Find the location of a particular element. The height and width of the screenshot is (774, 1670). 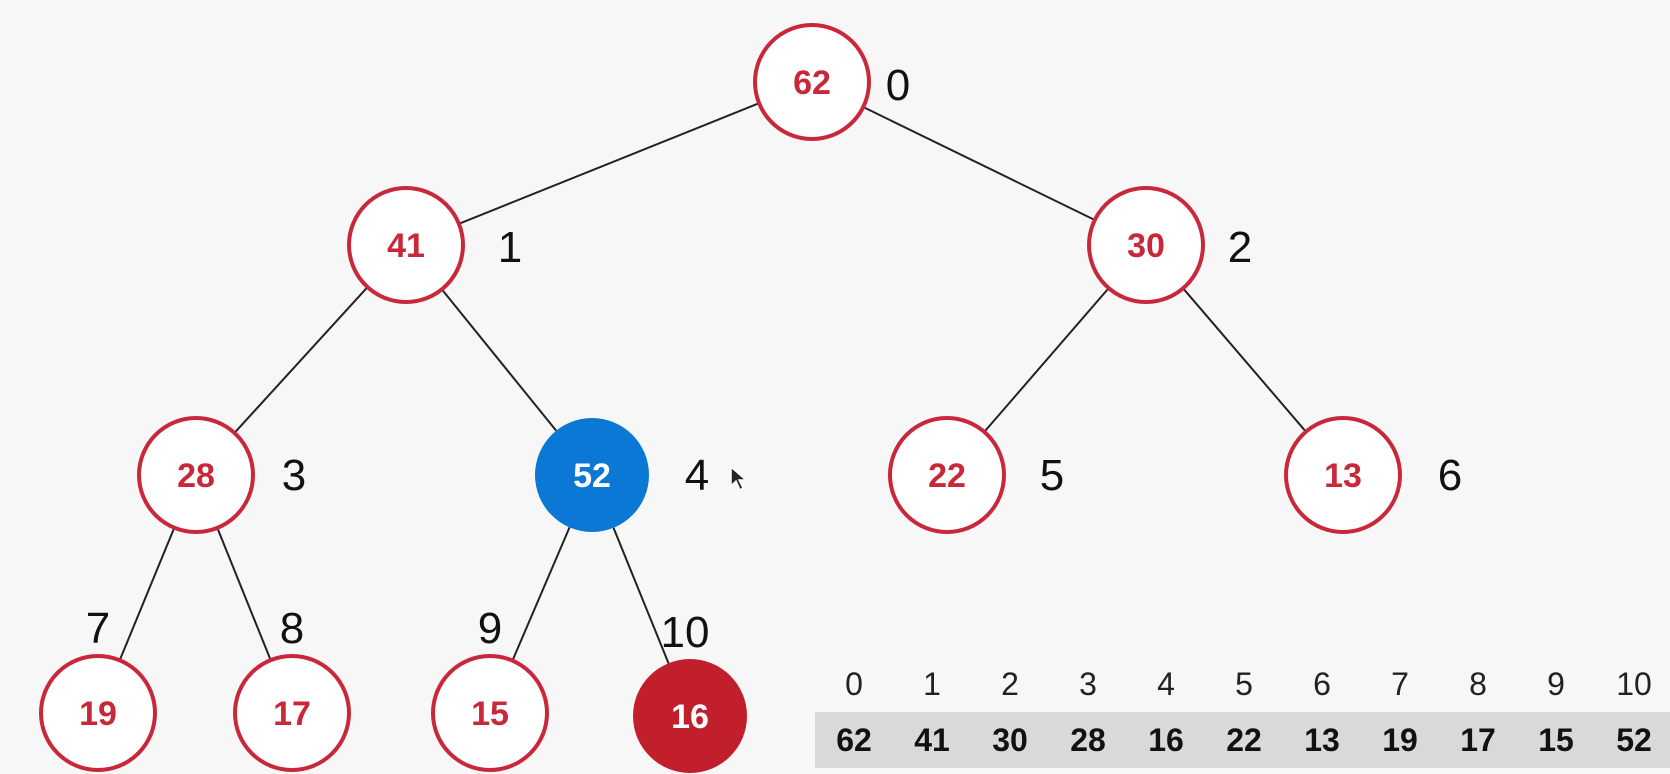

array-value-cell: 30 is located at coordinates (1010, 740).